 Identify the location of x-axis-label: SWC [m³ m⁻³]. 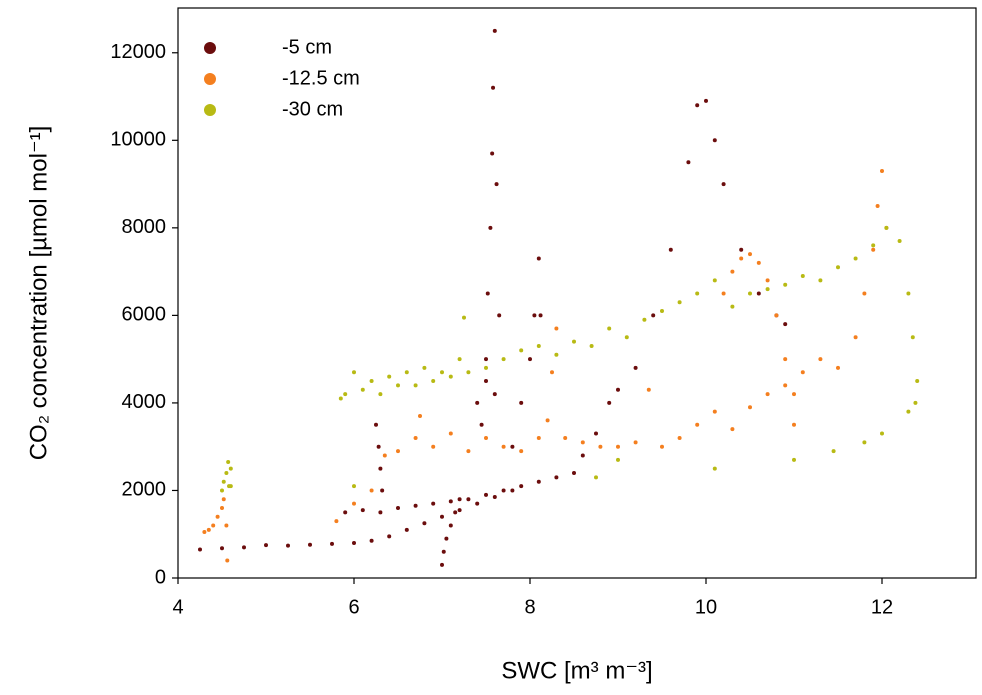
(576, 670).